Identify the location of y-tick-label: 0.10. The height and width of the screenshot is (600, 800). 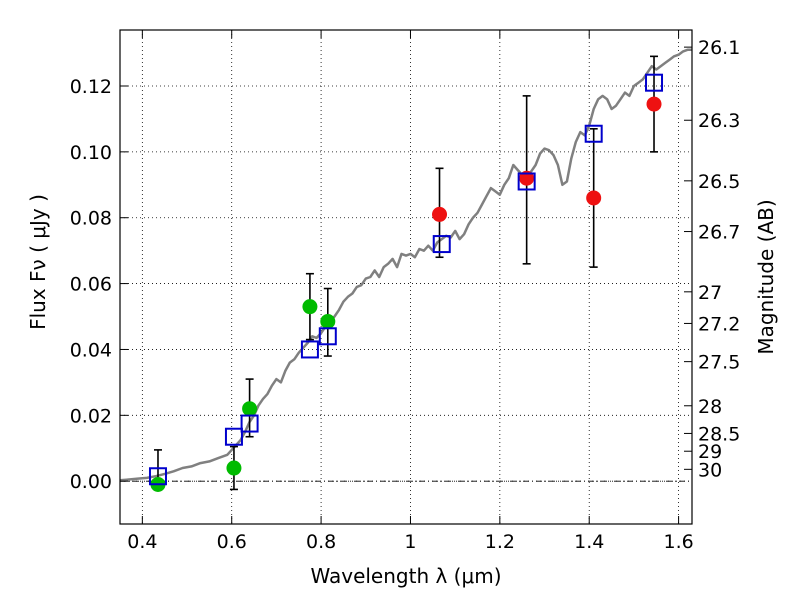
(91, 153).